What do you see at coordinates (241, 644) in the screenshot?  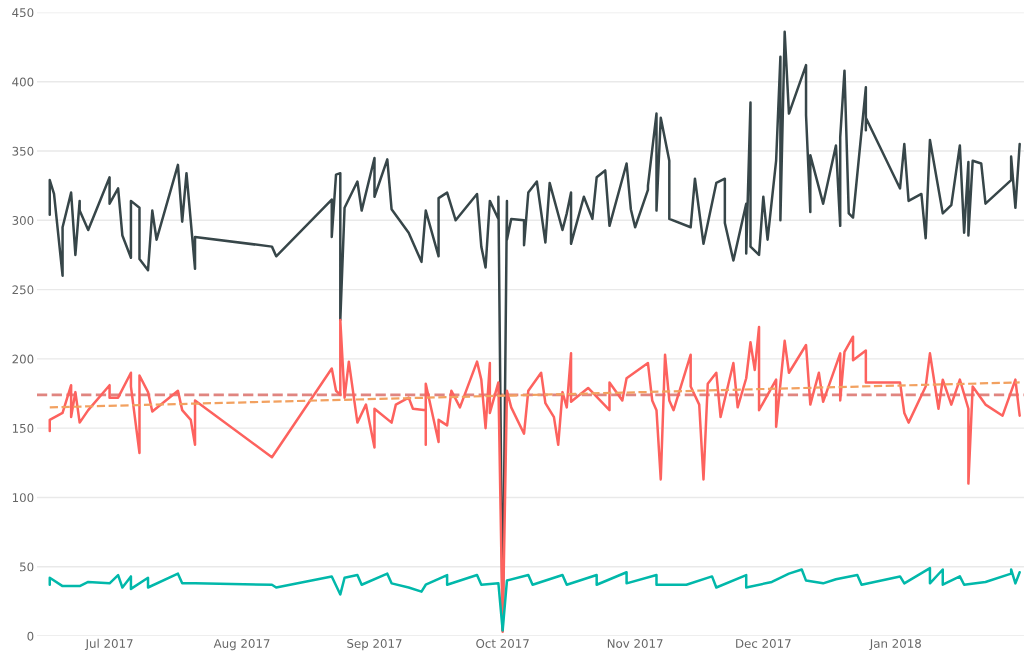 I see `x-tick-label: Aug 2017` at bounding box center [241, 644].